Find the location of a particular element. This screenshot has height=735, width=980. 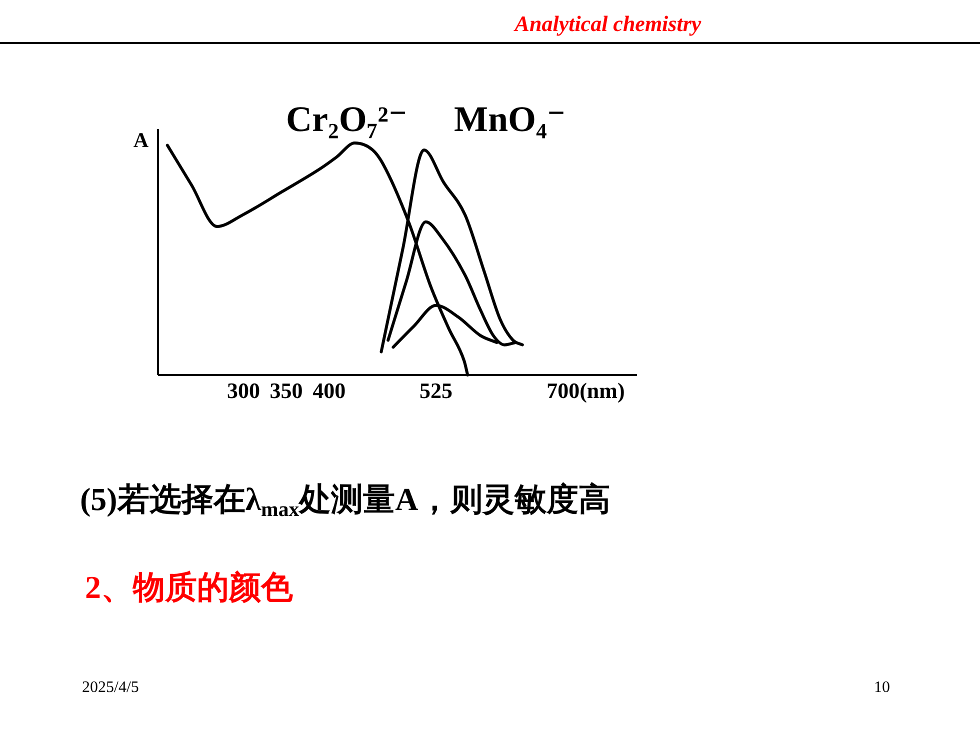

text: 10 is located at coordinates (882, 687).